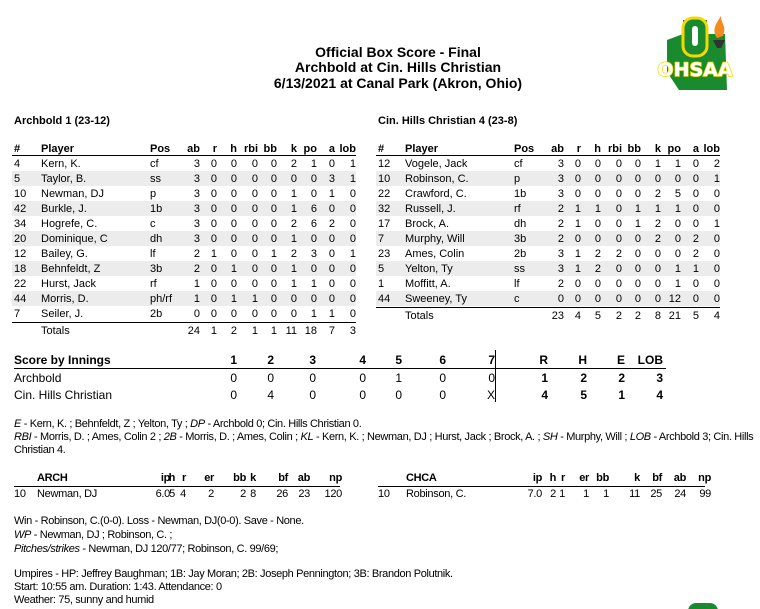 The width and height of the screenshot is (760, 609). I want to click on player-cell: Burkle, J., so click(64, 209).